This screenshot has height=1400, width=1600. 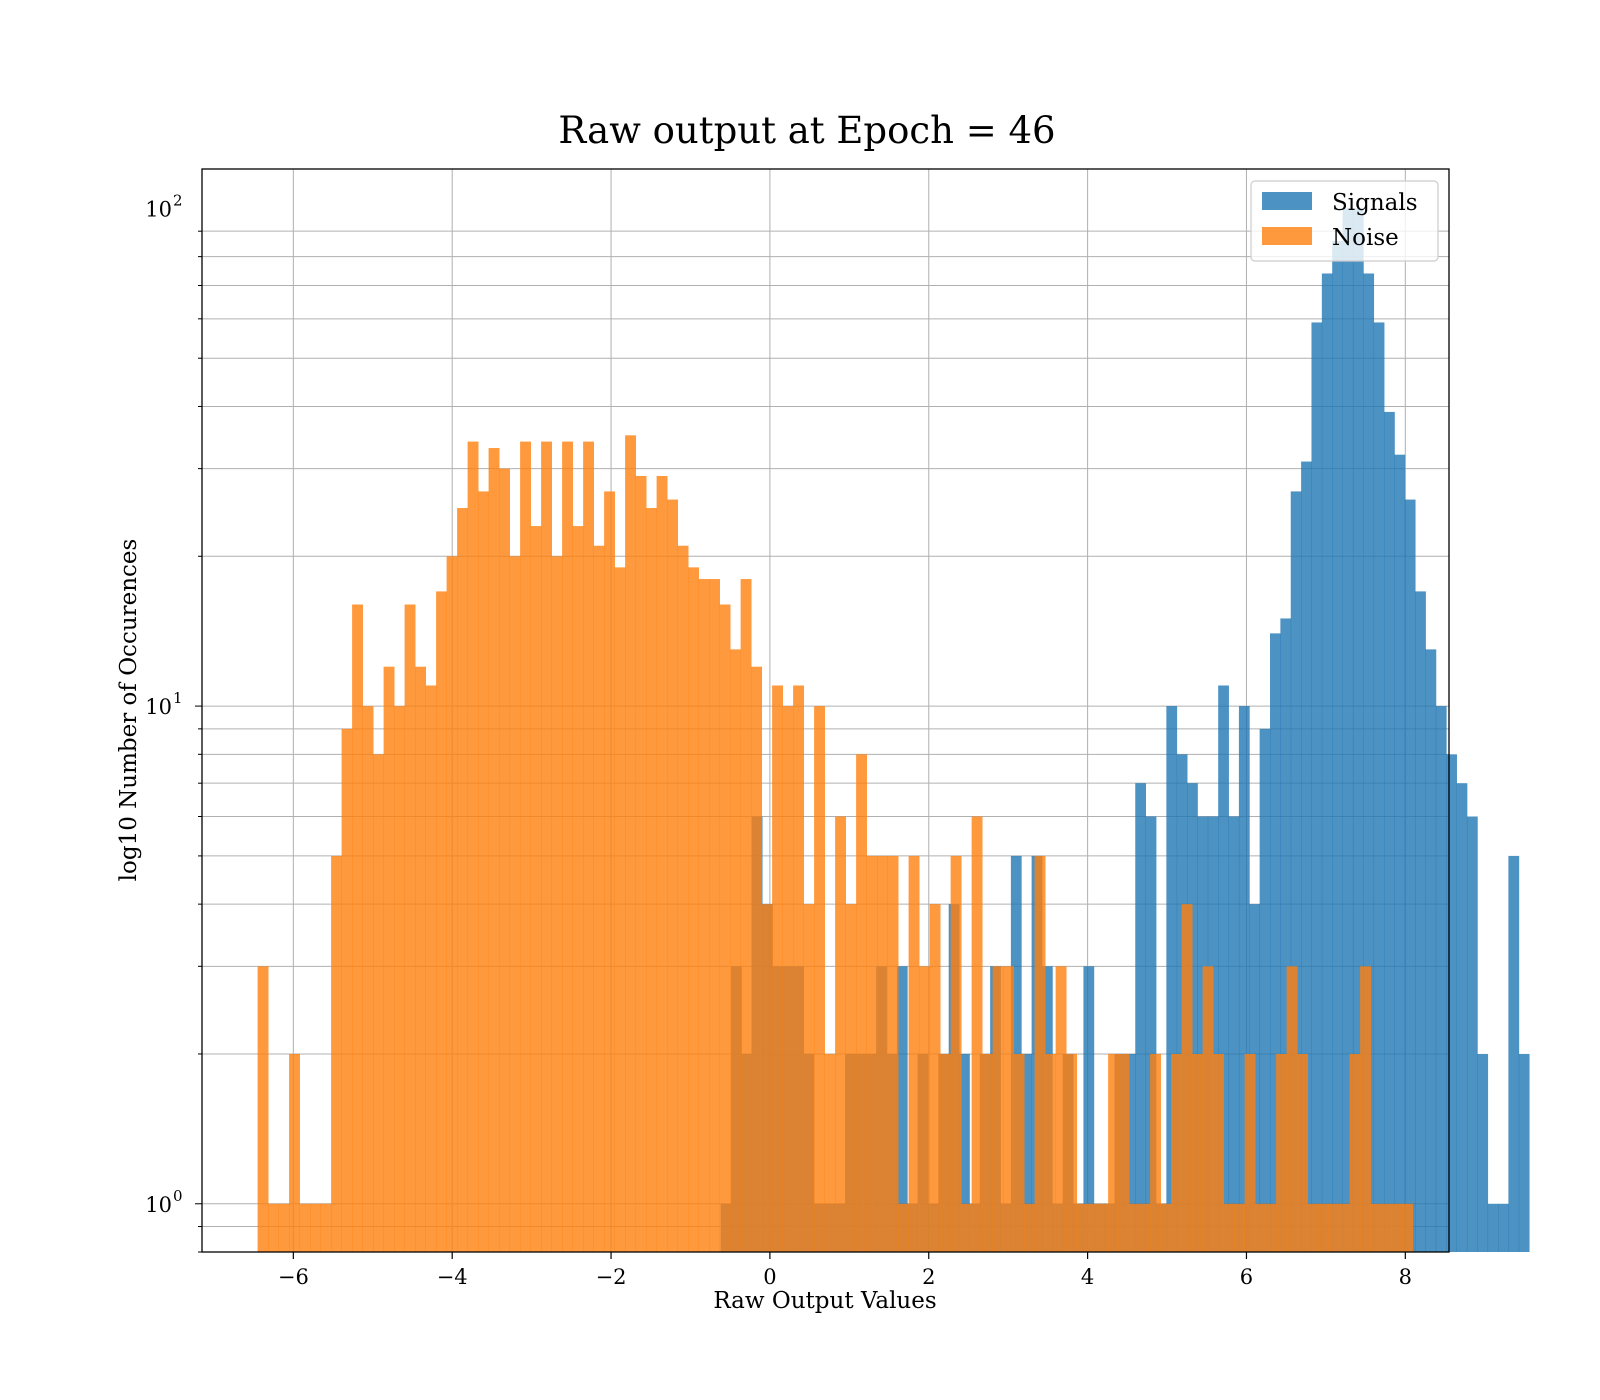 I want to click on x-tick-label: −4, so click(x=452, y=1277).